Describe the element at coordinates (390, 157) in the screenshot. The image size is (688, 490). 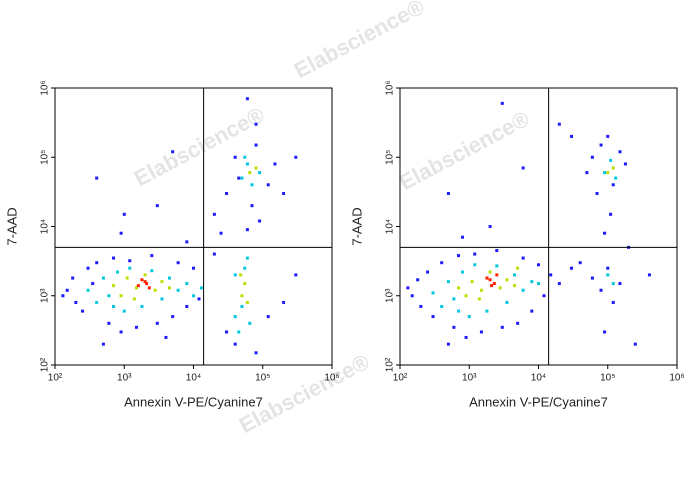
I see `y-tick-label: 10⁵` at that location.